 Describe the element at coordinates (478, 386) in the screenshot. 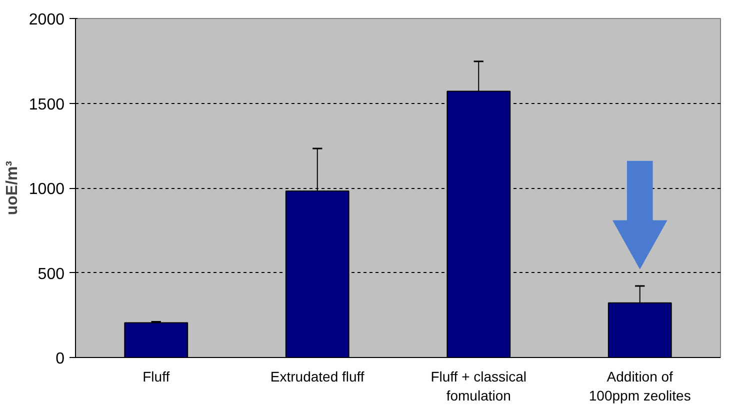

I see `x-tick-label: Fluff + classical fomulation` at that location.